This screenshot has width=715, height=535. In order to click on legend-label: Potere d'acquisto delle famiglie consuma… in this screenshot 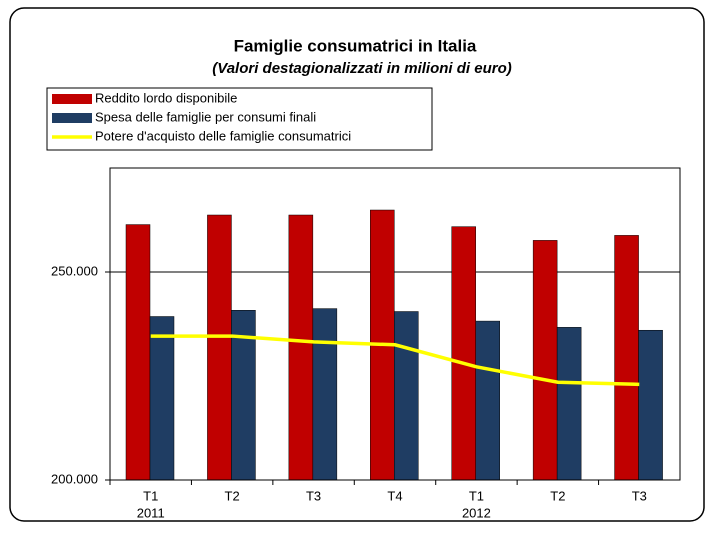, I will do `click(223, 135)`.